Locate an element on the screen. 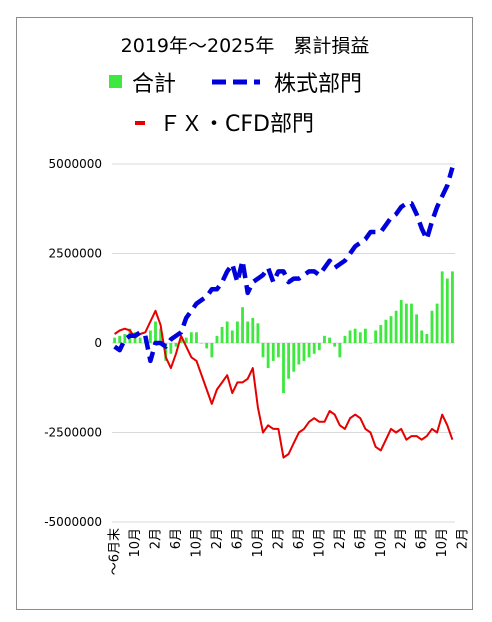  y-tick-label: 5000000 is located at coordinates (75, 164).